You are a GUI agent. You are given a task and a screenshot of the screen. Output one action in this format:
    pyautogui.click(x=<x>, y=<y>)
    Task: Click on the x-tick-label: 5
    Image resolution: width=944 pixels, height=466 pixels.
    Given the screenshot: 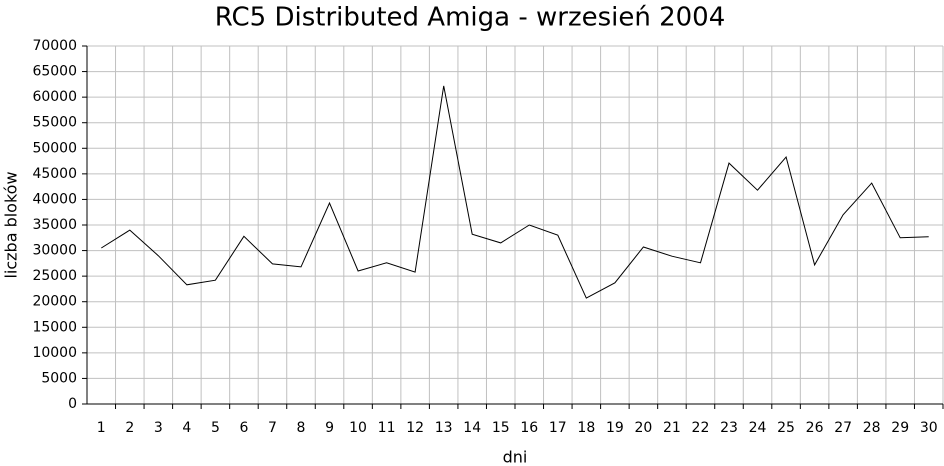 What is the action you would take?
    pyautogui.click(x=215, y=428)
    